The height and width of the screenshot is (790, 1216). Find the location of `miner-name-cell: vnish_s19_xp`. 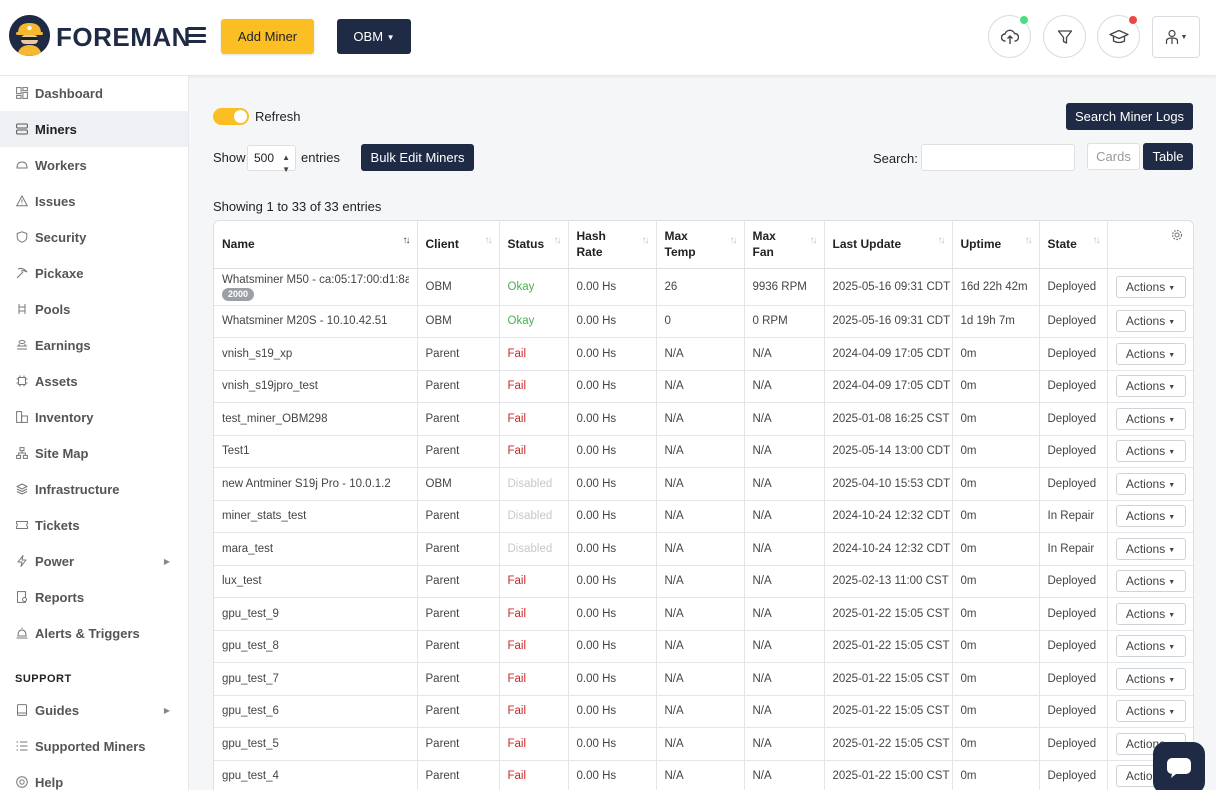

miner-name-cell: vnish_s19_xp is located at coordinates (316, 354).